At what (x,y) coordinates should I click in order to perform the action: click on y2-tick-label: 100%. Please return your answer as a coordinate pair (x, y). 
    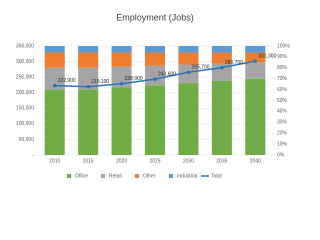
    Looking at the image, I should click on (283, 46).